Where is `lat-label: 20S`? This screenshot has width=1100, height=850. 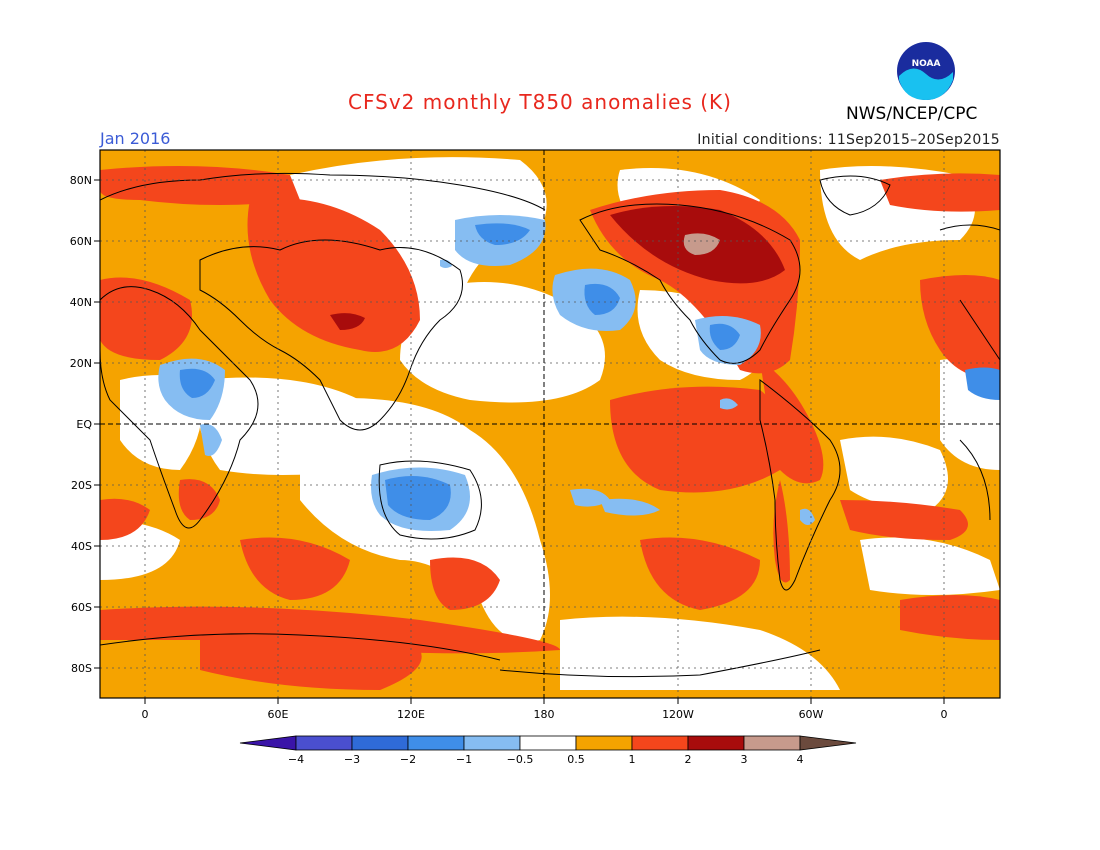
lat-label: 20S is located at coordinates (81, 485).